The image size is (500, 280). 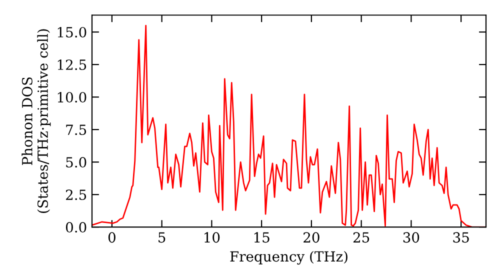 What do you see at coordinates (212, 237) in the screenshot?
I see `x-tick-label: 10` at bounding box center [212, 237].